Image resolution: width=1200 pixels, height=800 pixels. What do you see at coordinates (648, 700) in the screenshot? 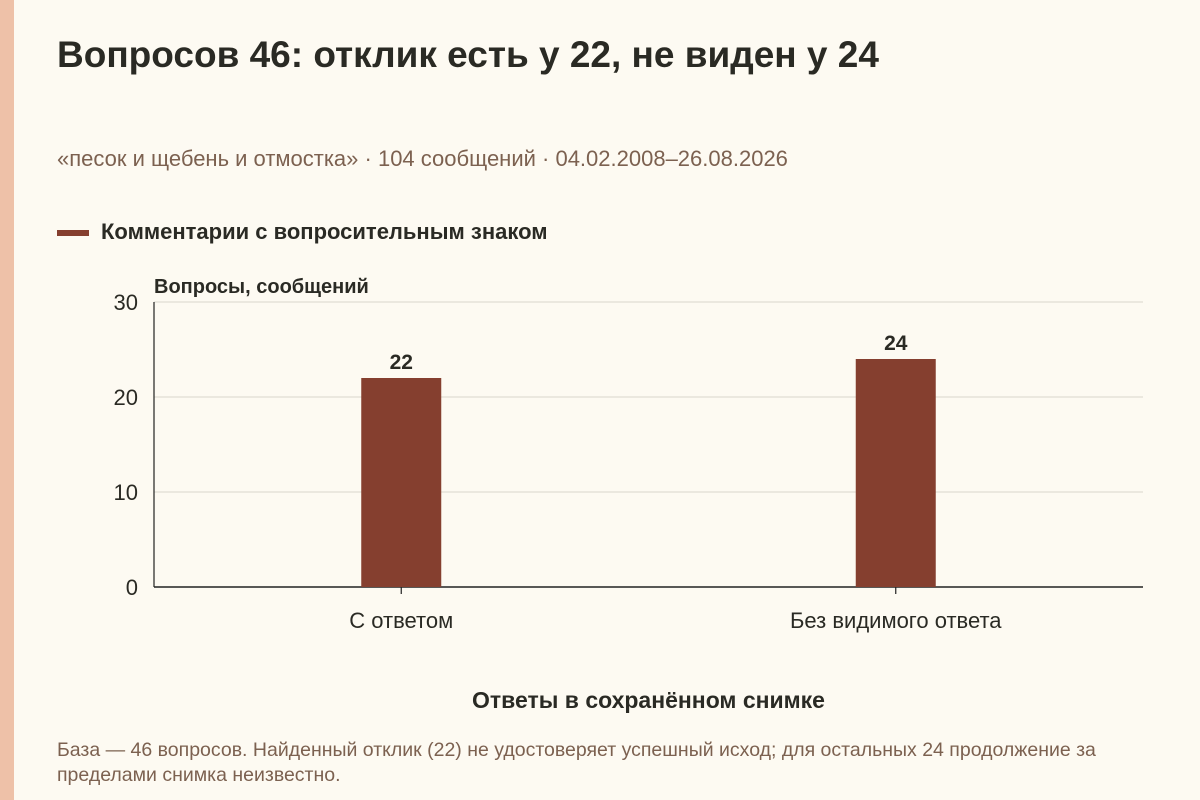
I see `x-axis-label: Ответы в сохранённом снимке` at bounding box center [648, 700].